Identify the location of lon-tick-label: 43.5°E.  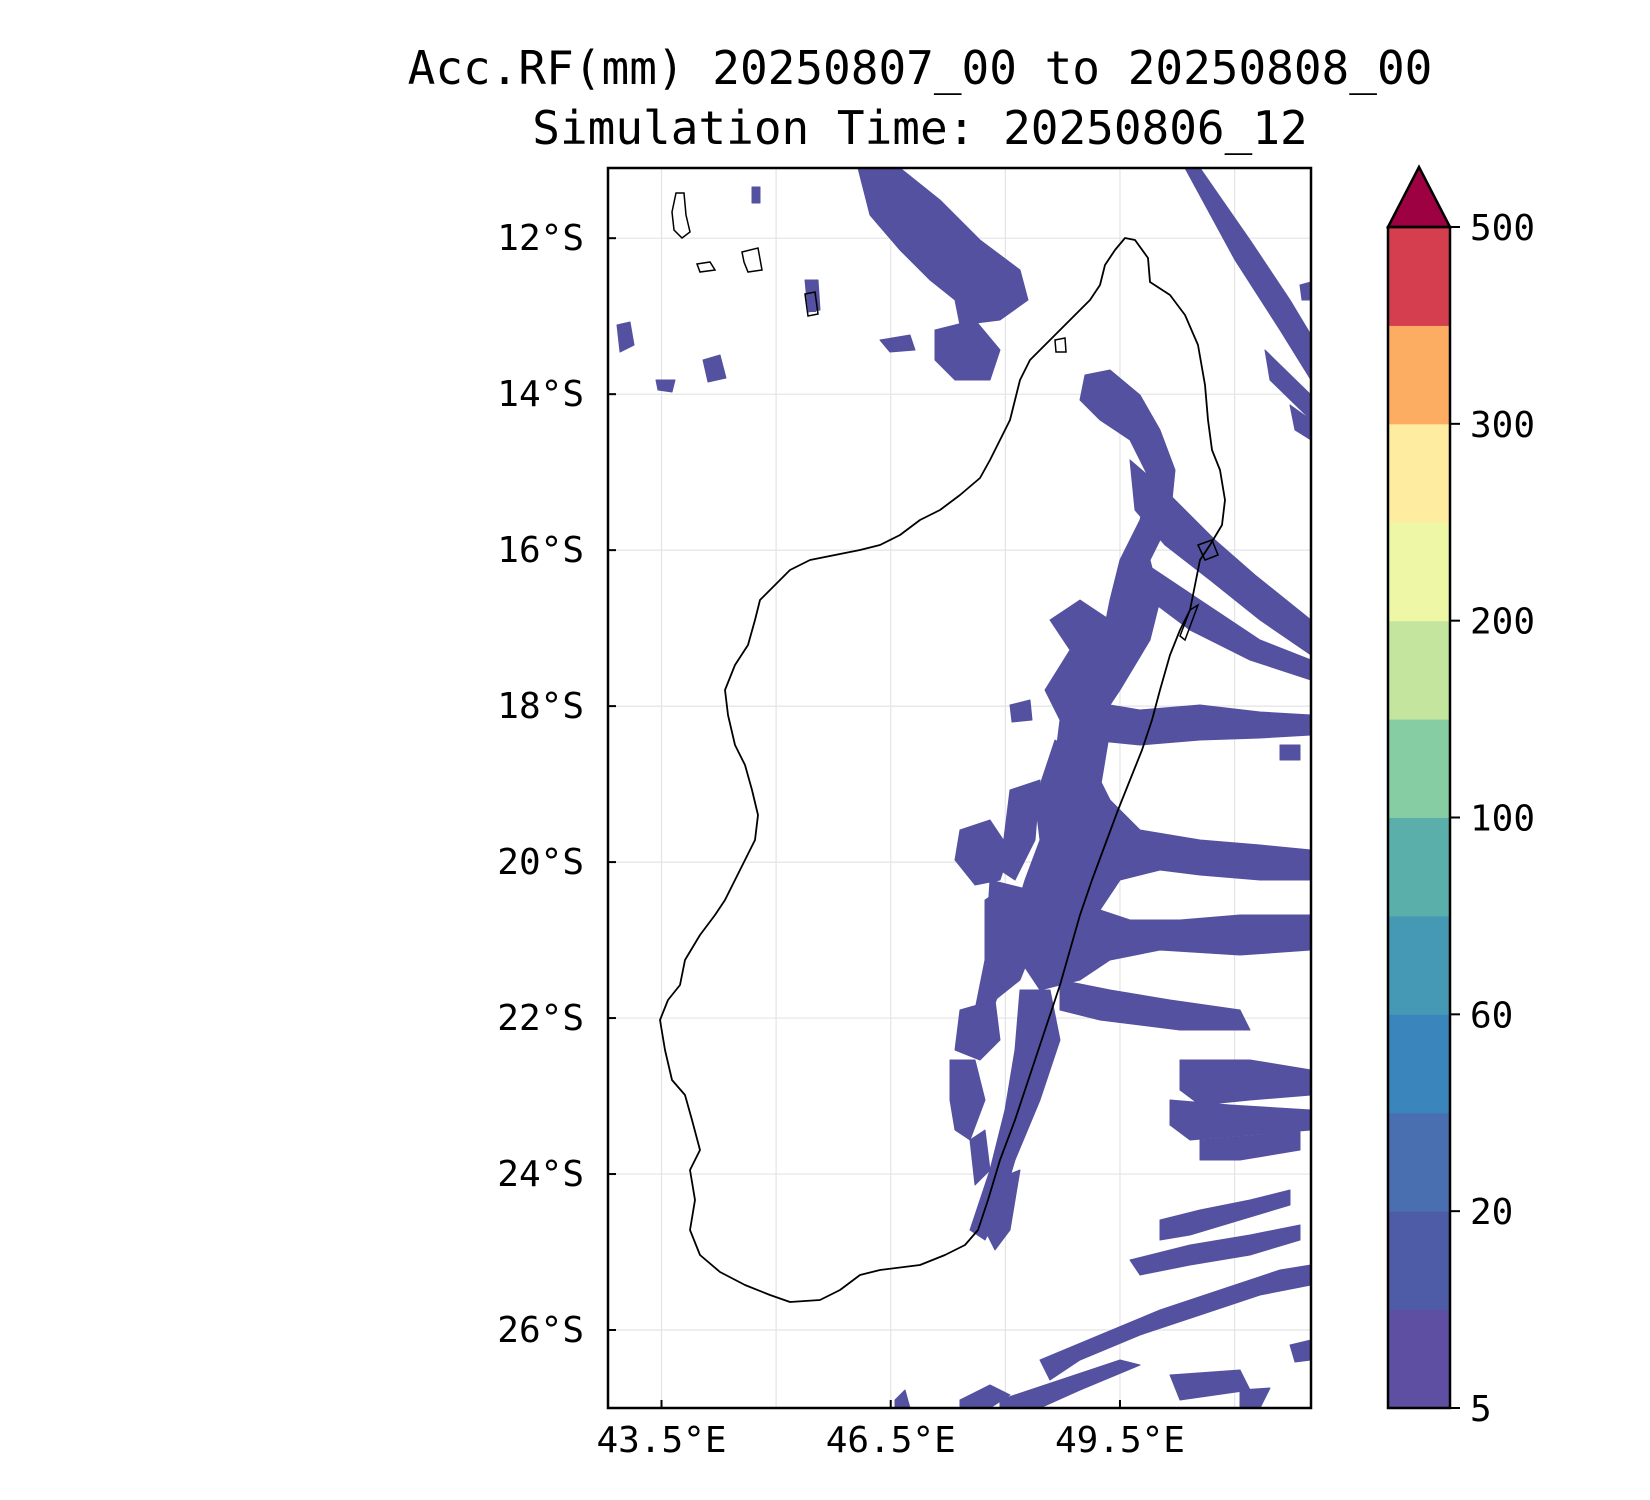
(661, 1440).